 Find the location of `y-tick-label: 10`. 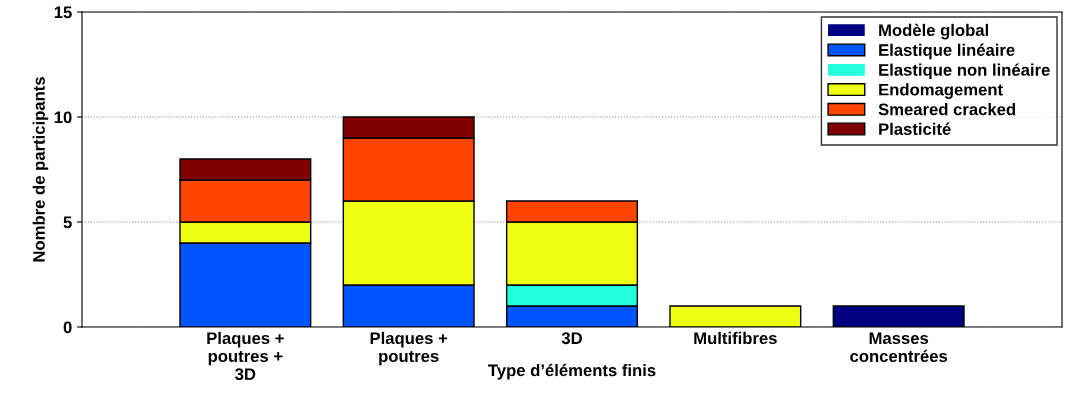

y-tick-label: 10 is located at coordinates (63, 117).